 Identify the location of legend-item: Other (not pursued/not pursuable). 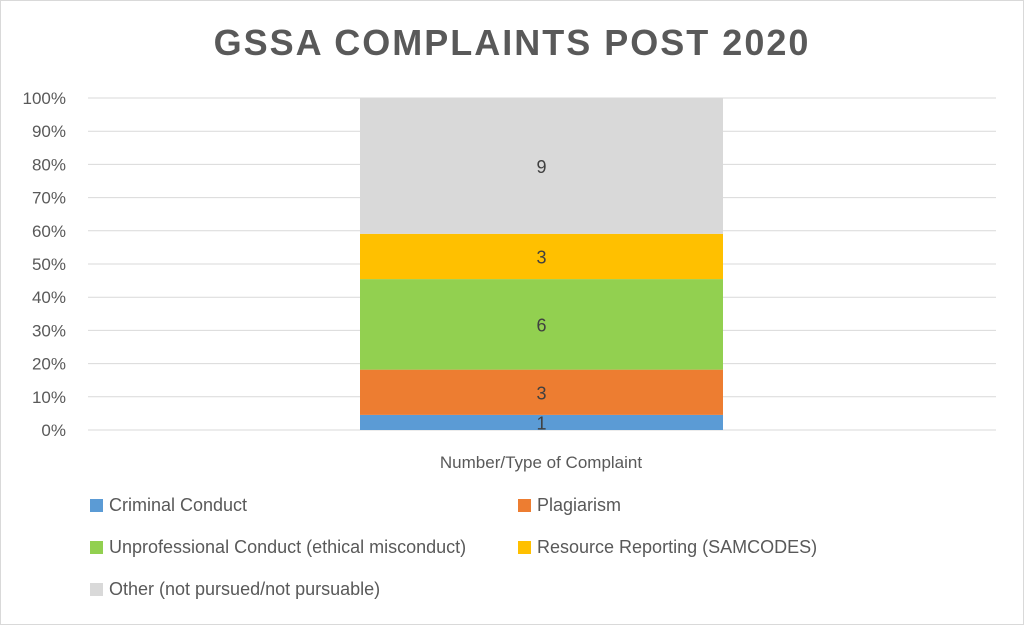
(235, 589).